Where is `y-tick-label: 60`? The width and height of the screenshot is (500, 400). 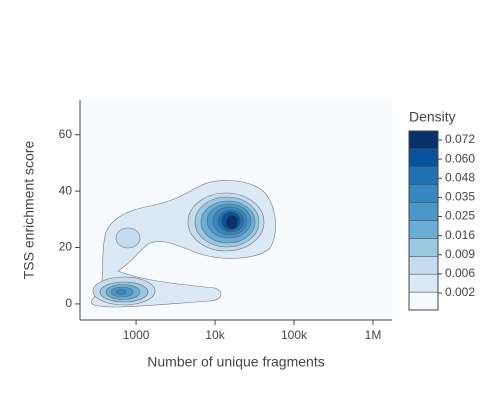 y-tick-label: 60 is located at coordinates (66, 134).